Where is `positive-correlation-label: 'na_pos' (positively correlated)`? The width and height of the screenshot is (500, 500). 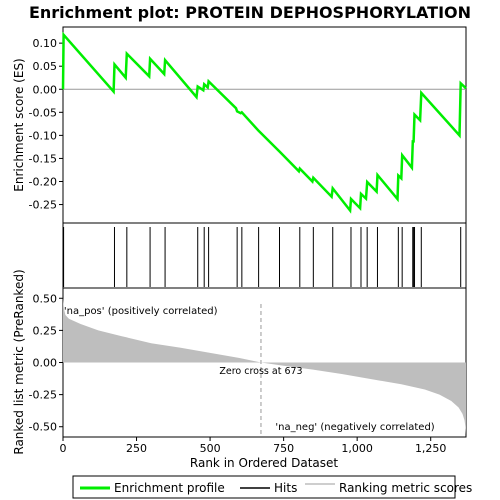
positive-correlation-label: 'na_pos' (positively correlated) is located at coordinates (141, 311).